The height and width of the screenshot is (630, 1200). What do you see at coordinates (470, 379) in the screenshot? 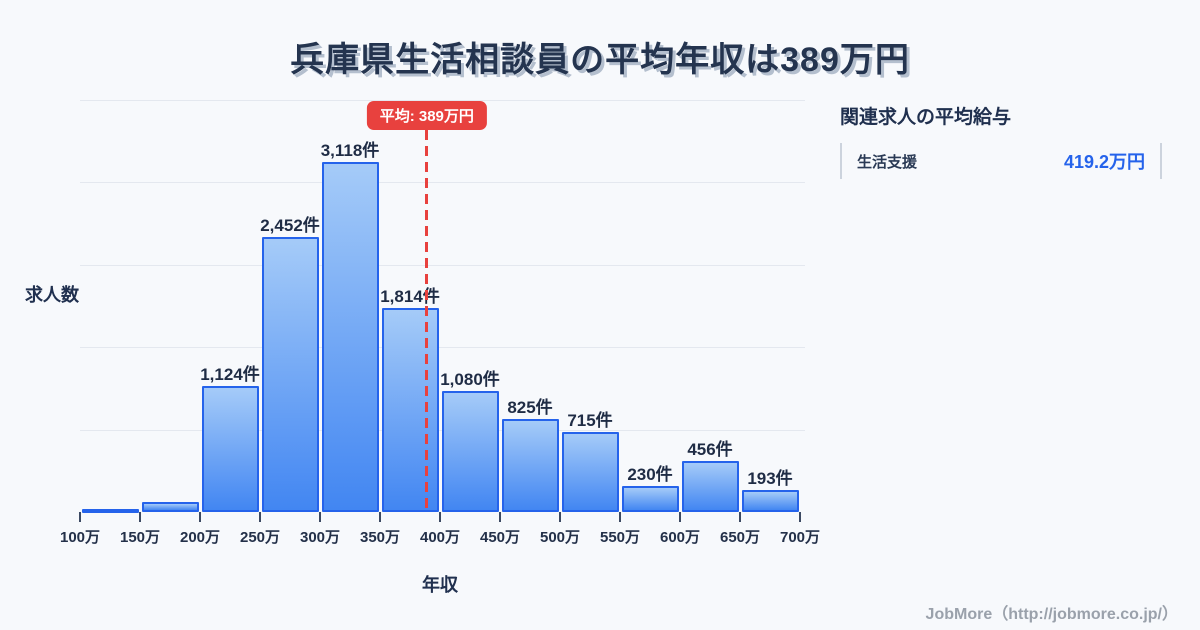
I see `bar-value-label: 1,080件` at bounding box center [470, 379].